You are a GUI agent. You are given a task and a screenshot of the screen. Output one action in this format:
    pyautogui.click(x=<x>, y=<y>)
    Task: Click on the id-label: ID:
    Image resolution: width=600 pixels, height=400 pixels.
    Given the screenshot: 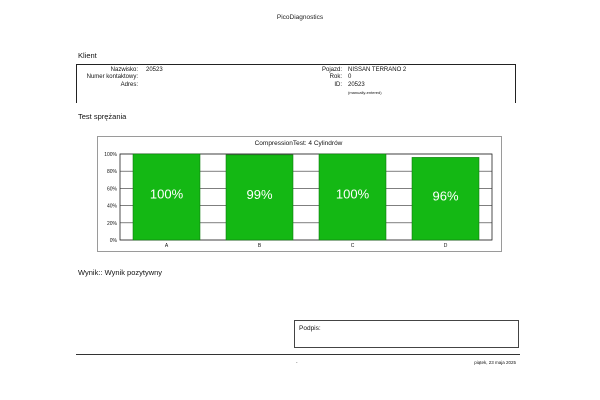 What is the action you would take?
    pyautogui.click(x=338, y=85)
    